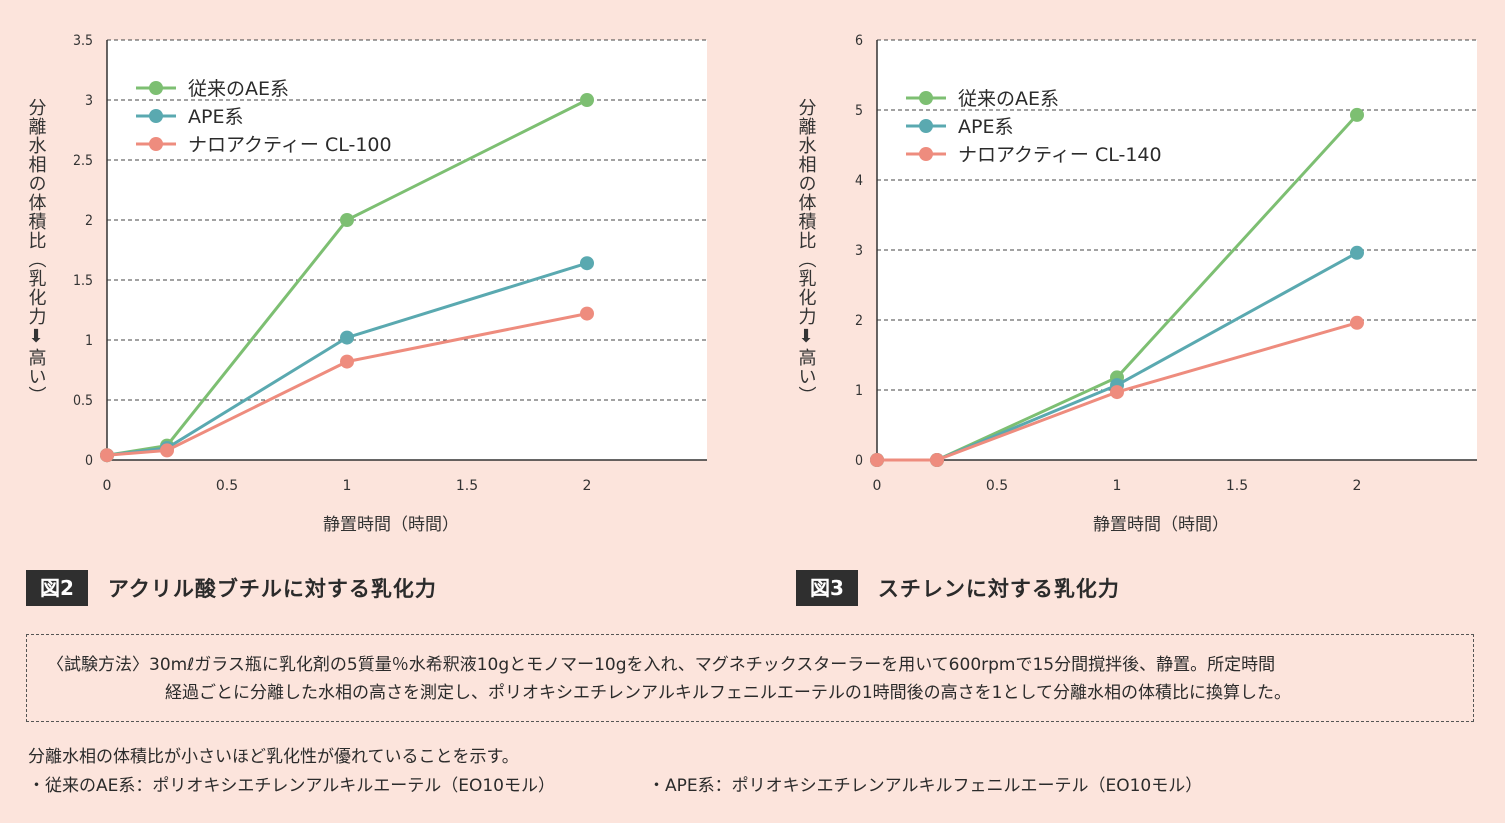 The image size is (1505, 823). Describe the element at coordinates (391, 525) in the screenshot. I see `fig2-x-axis-label: 静置時間（時間）` at that location.